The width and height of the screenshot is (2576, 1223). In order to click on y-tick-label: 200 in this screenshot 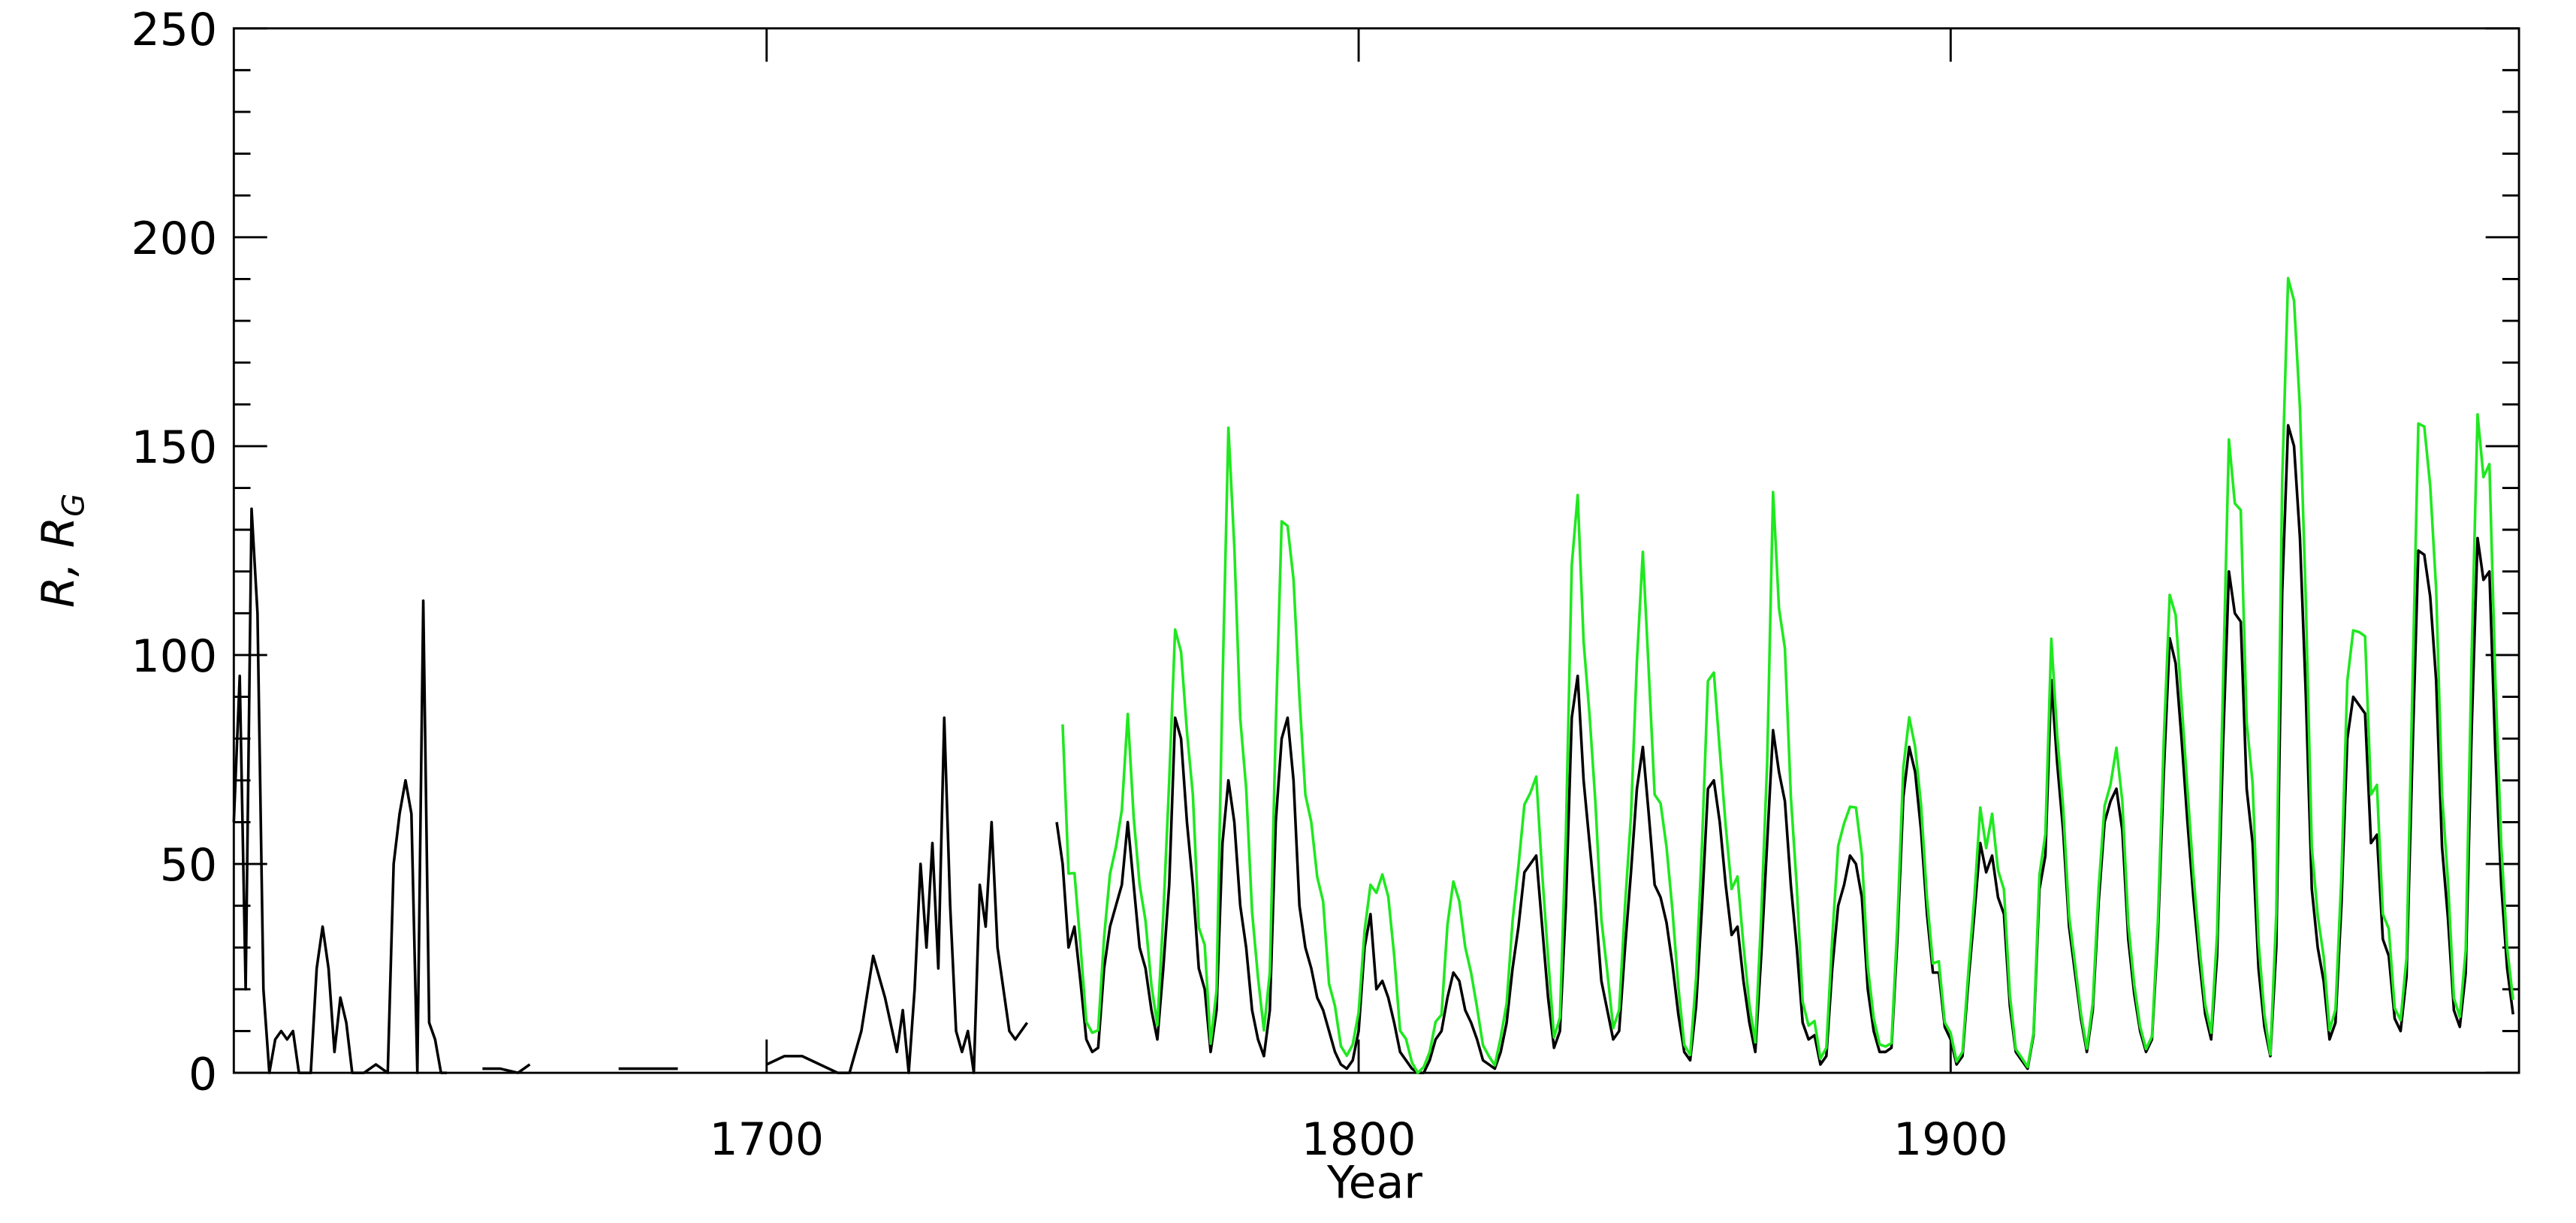, I will do `click(174, 239)`.